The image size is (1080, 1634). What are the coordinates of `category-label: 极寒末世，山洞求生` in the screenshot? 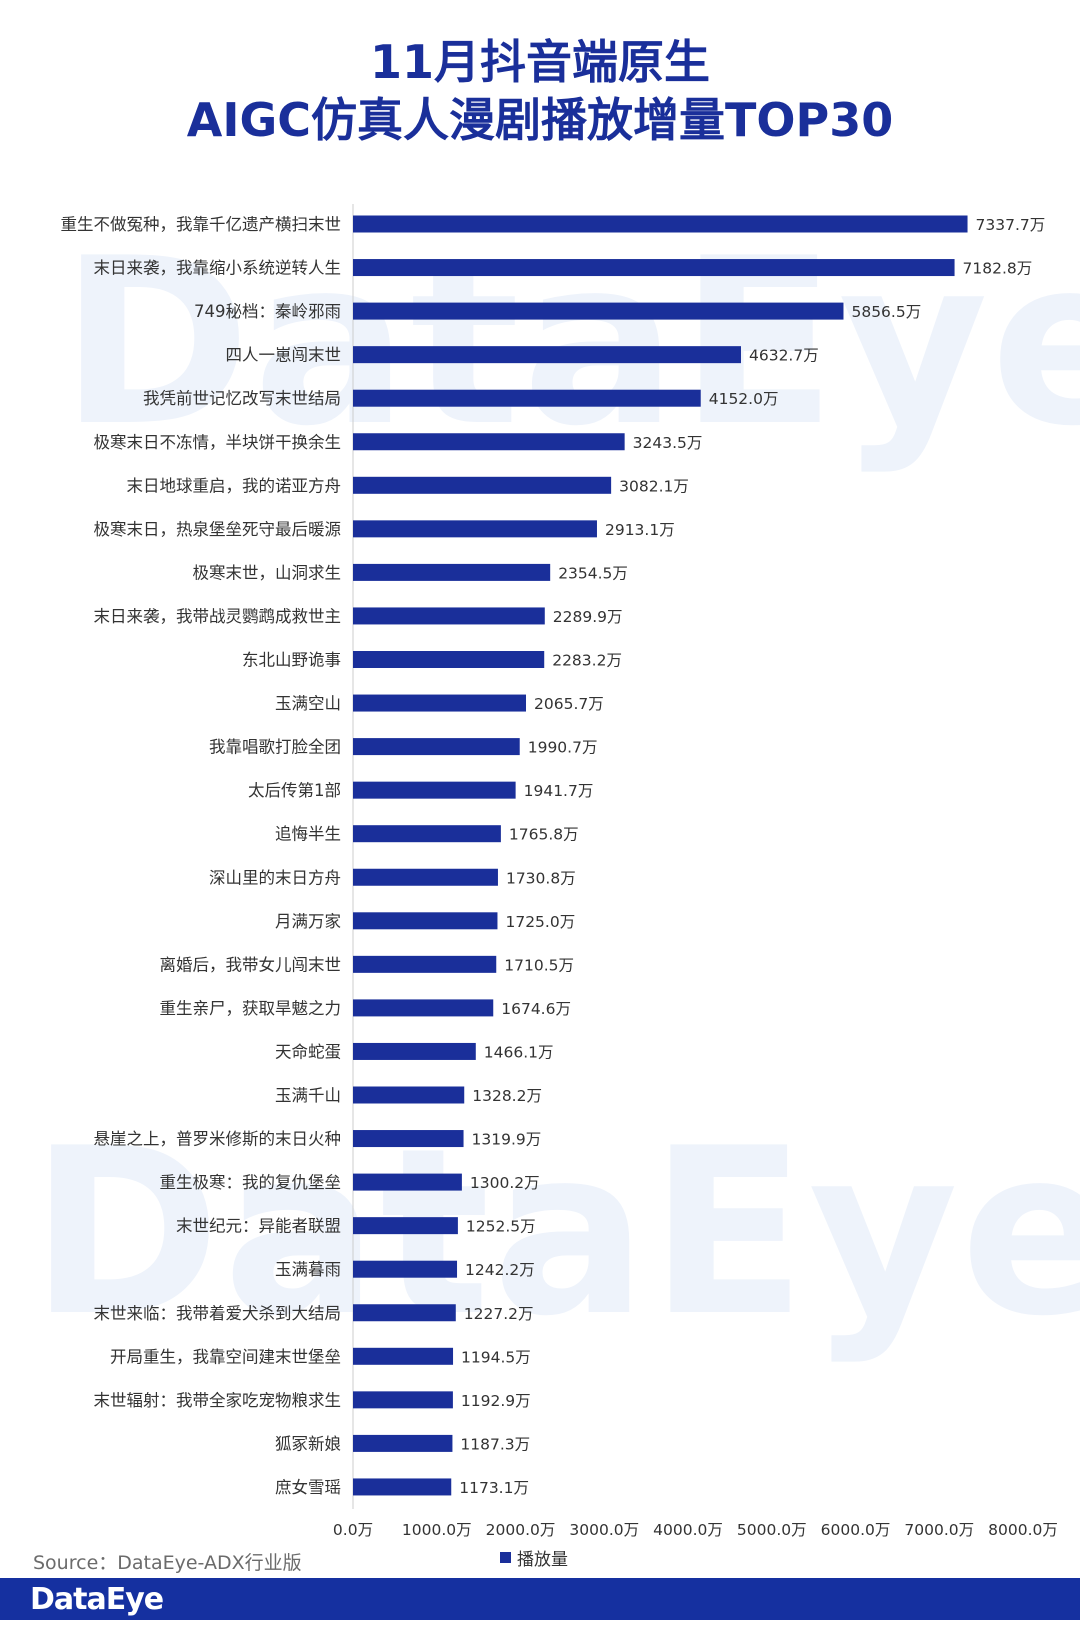 It's located at (267, 572).